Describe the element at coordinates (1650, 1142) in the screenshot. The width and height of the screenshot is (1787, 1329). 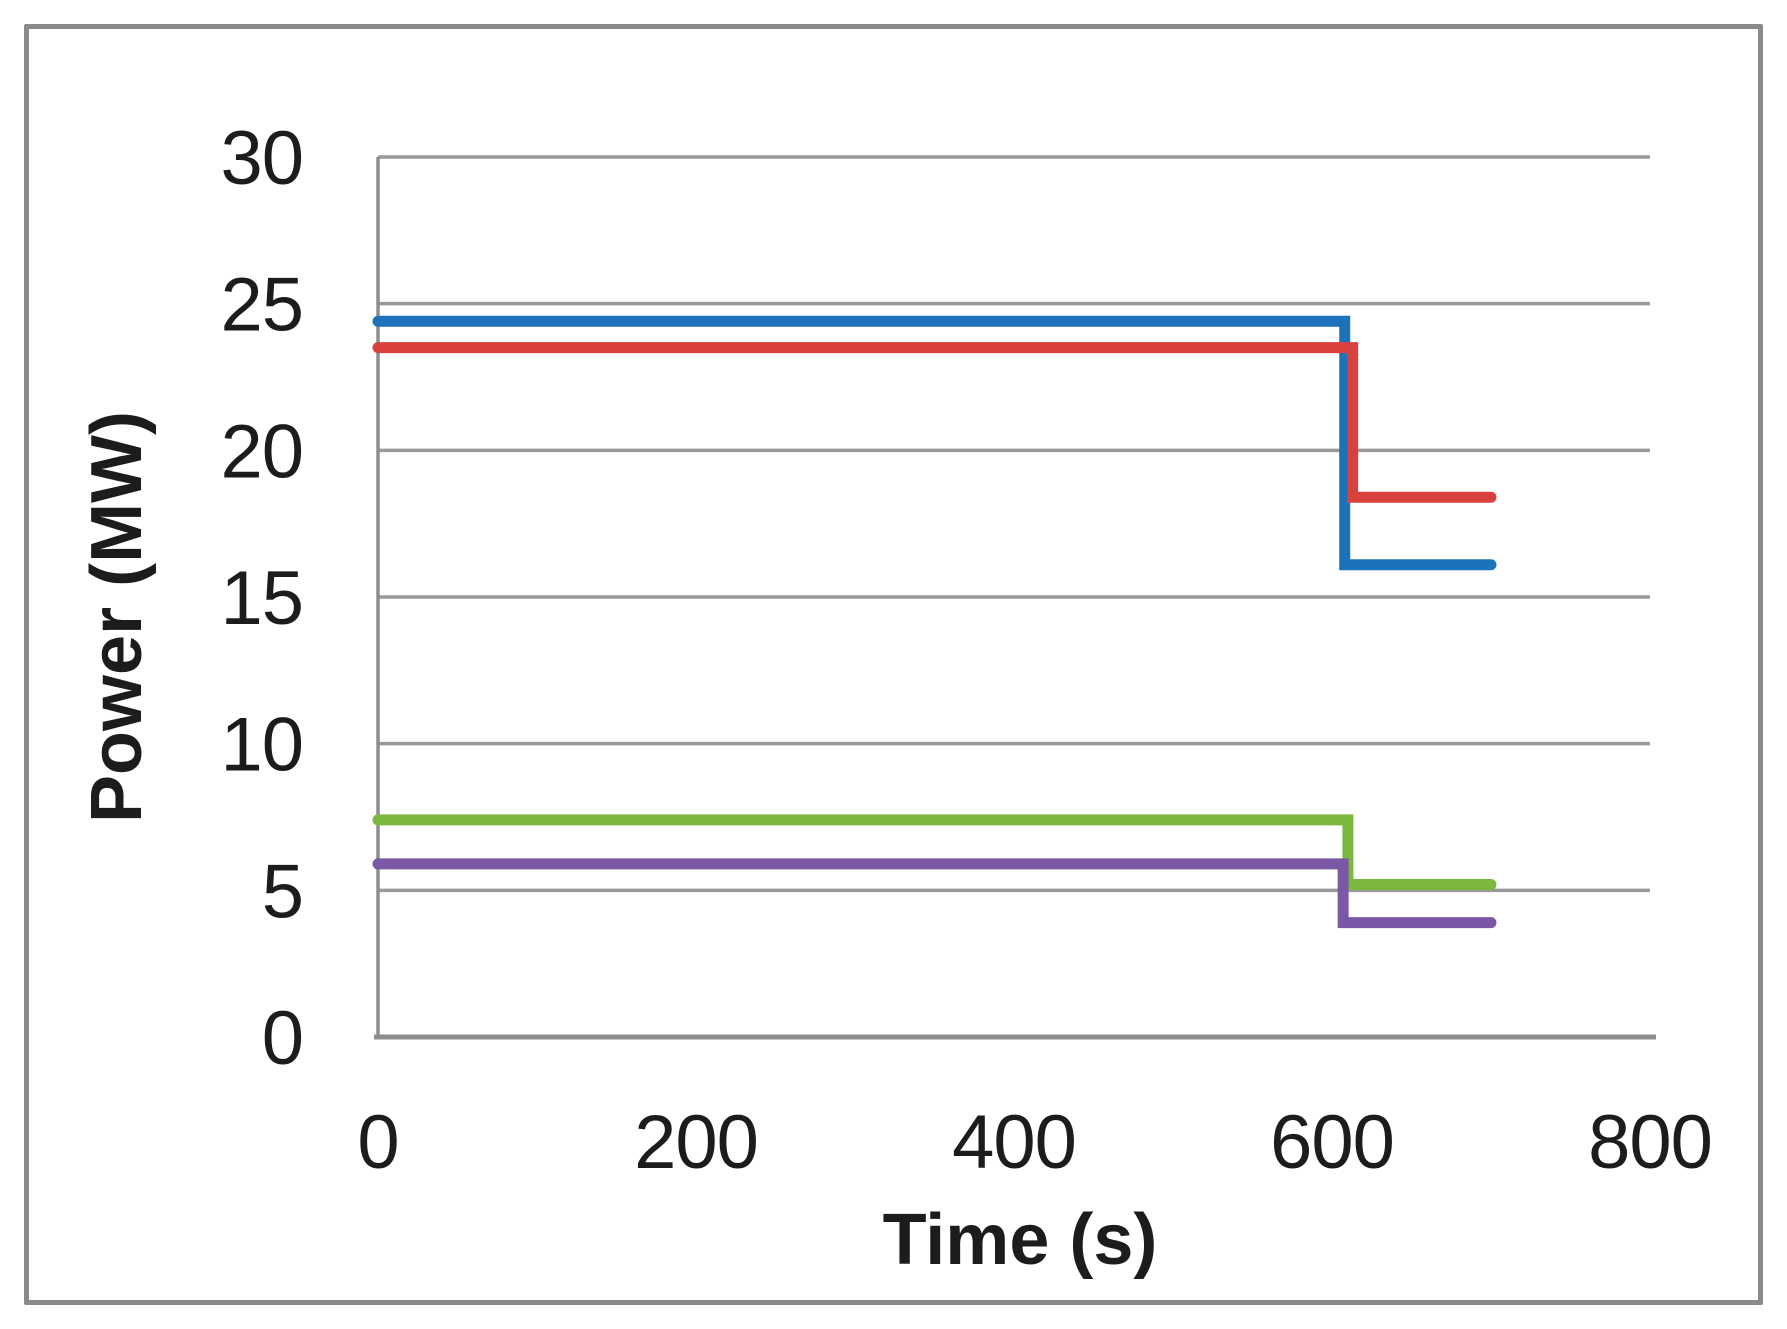
I see `x-tick-label-800: 800` at that location.